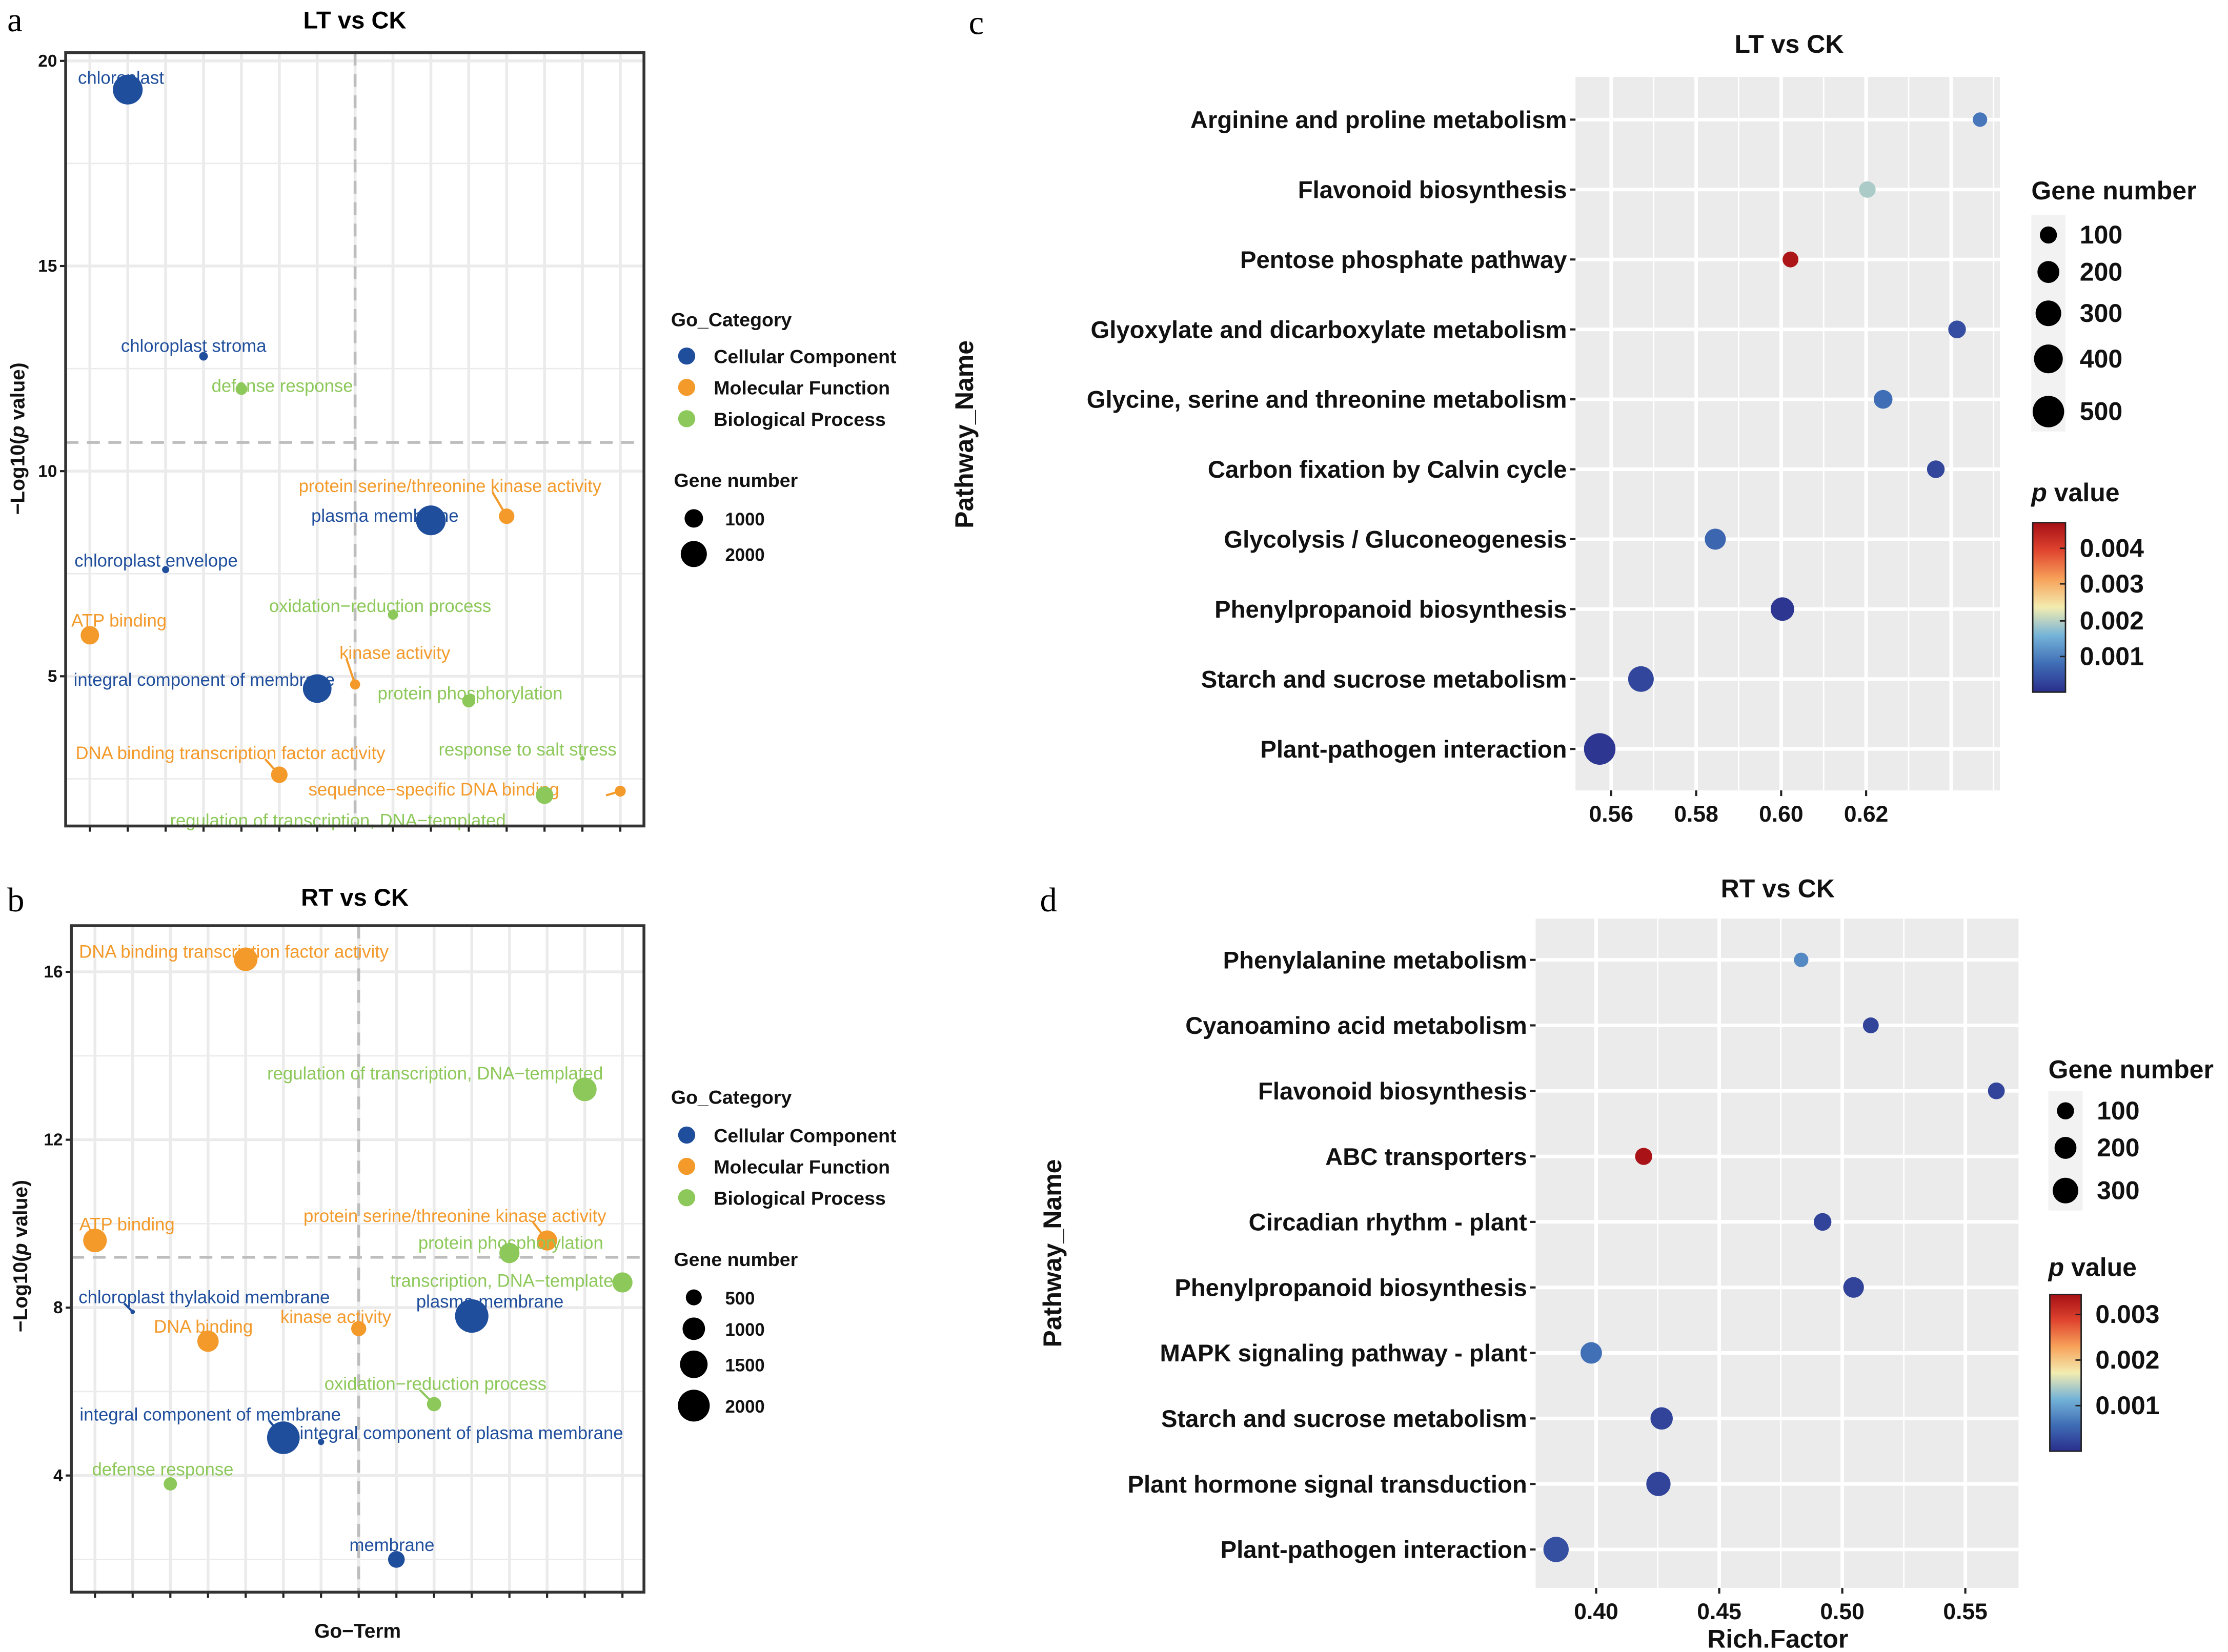 The height and width of the screenshot is (1652, 2228). I want to click on pathway-label: Glycolysis / Gluconeogenesis, so click(1395, 540).